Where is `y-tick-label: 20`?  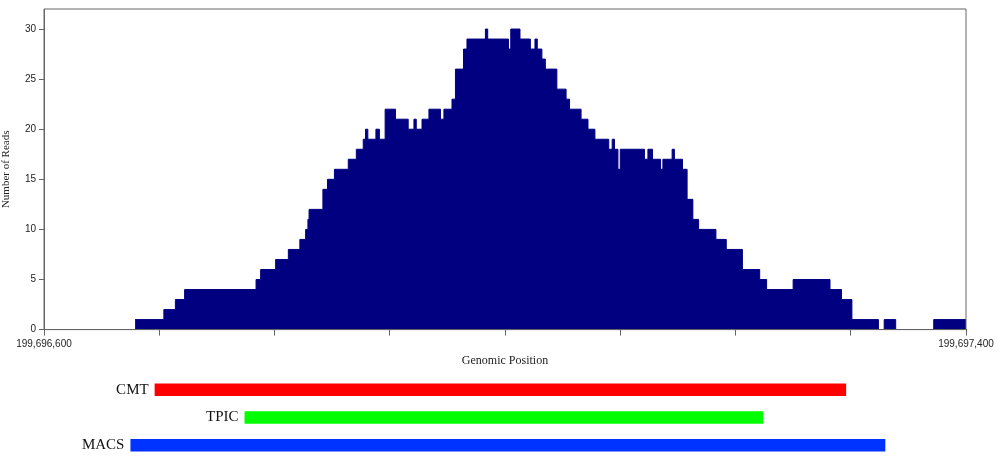
y-tick-label: 20 is located at coordinates (30, 128).